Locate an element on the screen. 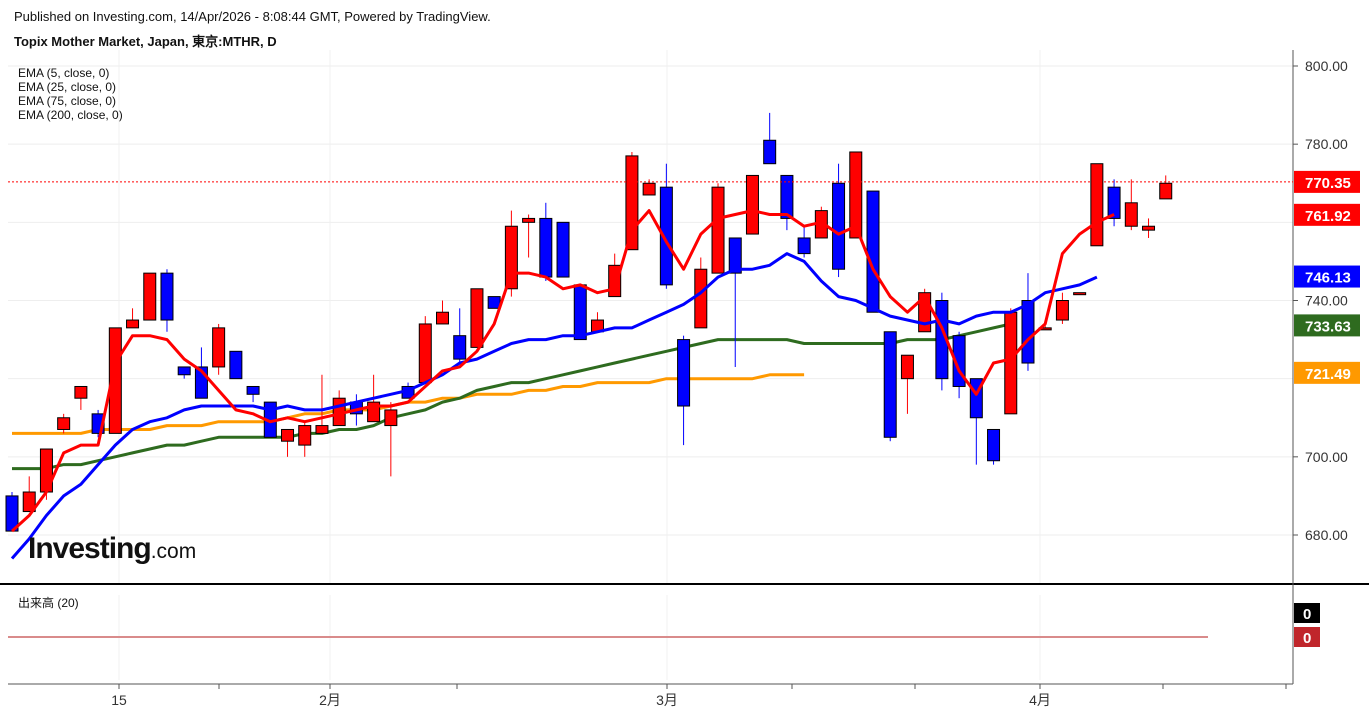 Image resolution: width=1369 pixels, height=716 pixels. y-tick-label: 700.00 is located at coordinates (1326, 457).